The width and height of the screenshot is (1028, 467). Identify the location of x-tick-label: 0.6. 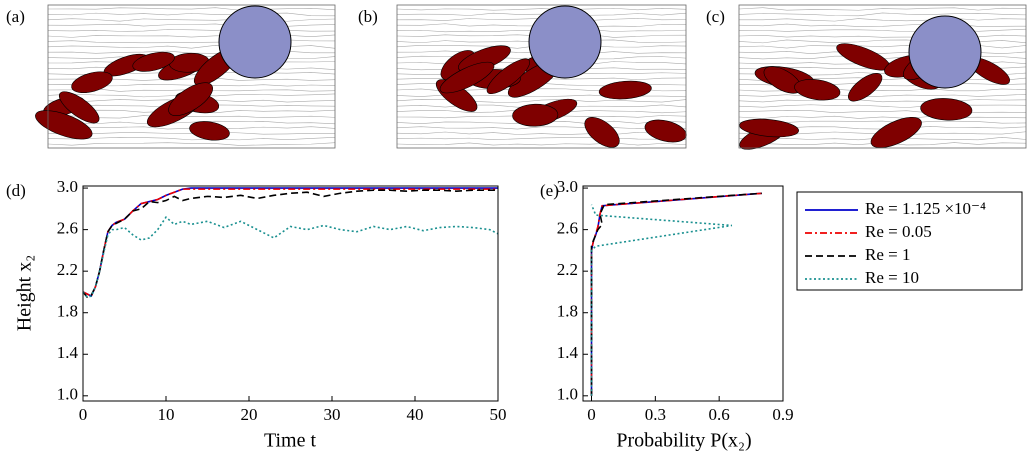
(719, 414).